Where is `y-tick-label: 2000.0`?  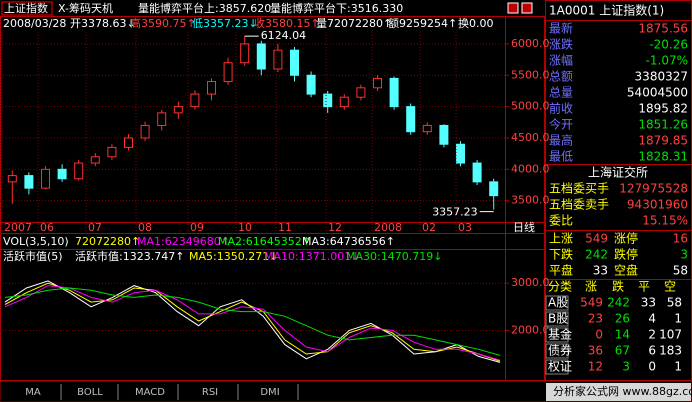
y-tick-label: 2000.0 is located at coordinates (530, 329).